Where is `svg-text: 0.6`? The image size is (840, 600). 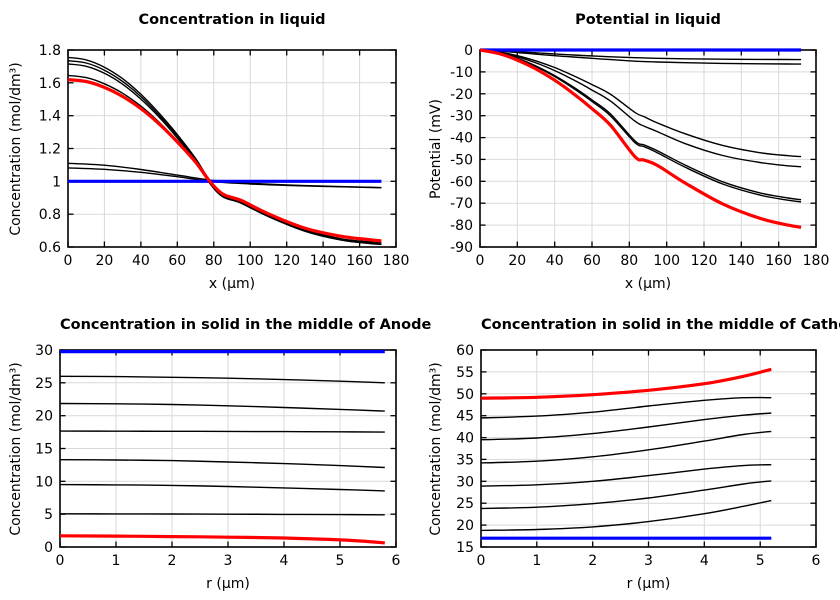 svg-text: 0.6 is located at coordinates (50, 248).